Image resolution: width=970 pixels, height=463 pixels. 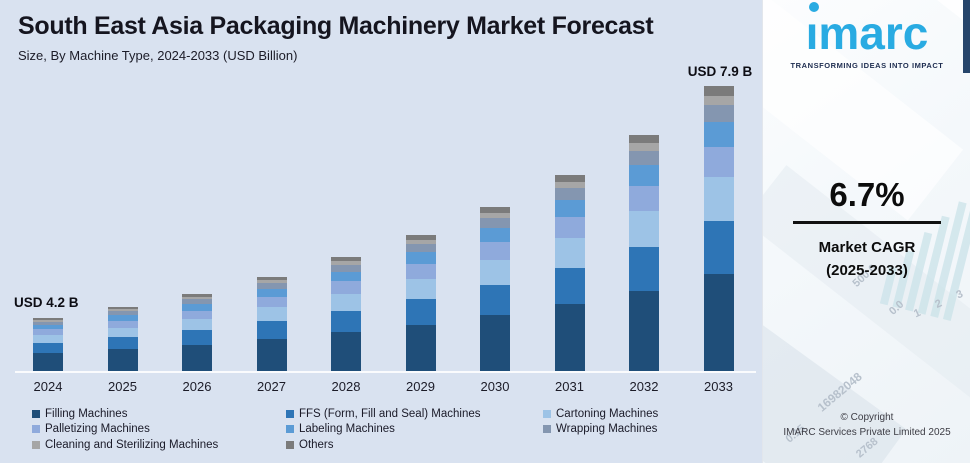 I want to click on legend-item: Filling Machines, so click(x=159, y=414).